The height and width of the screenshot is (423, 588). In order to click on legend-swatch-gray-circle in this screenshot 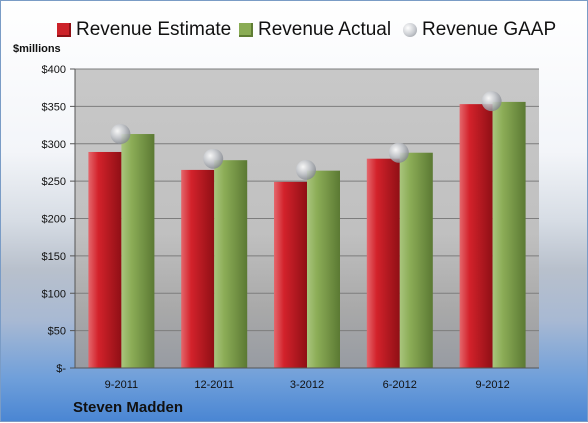, I will do `click(410, 30)`.